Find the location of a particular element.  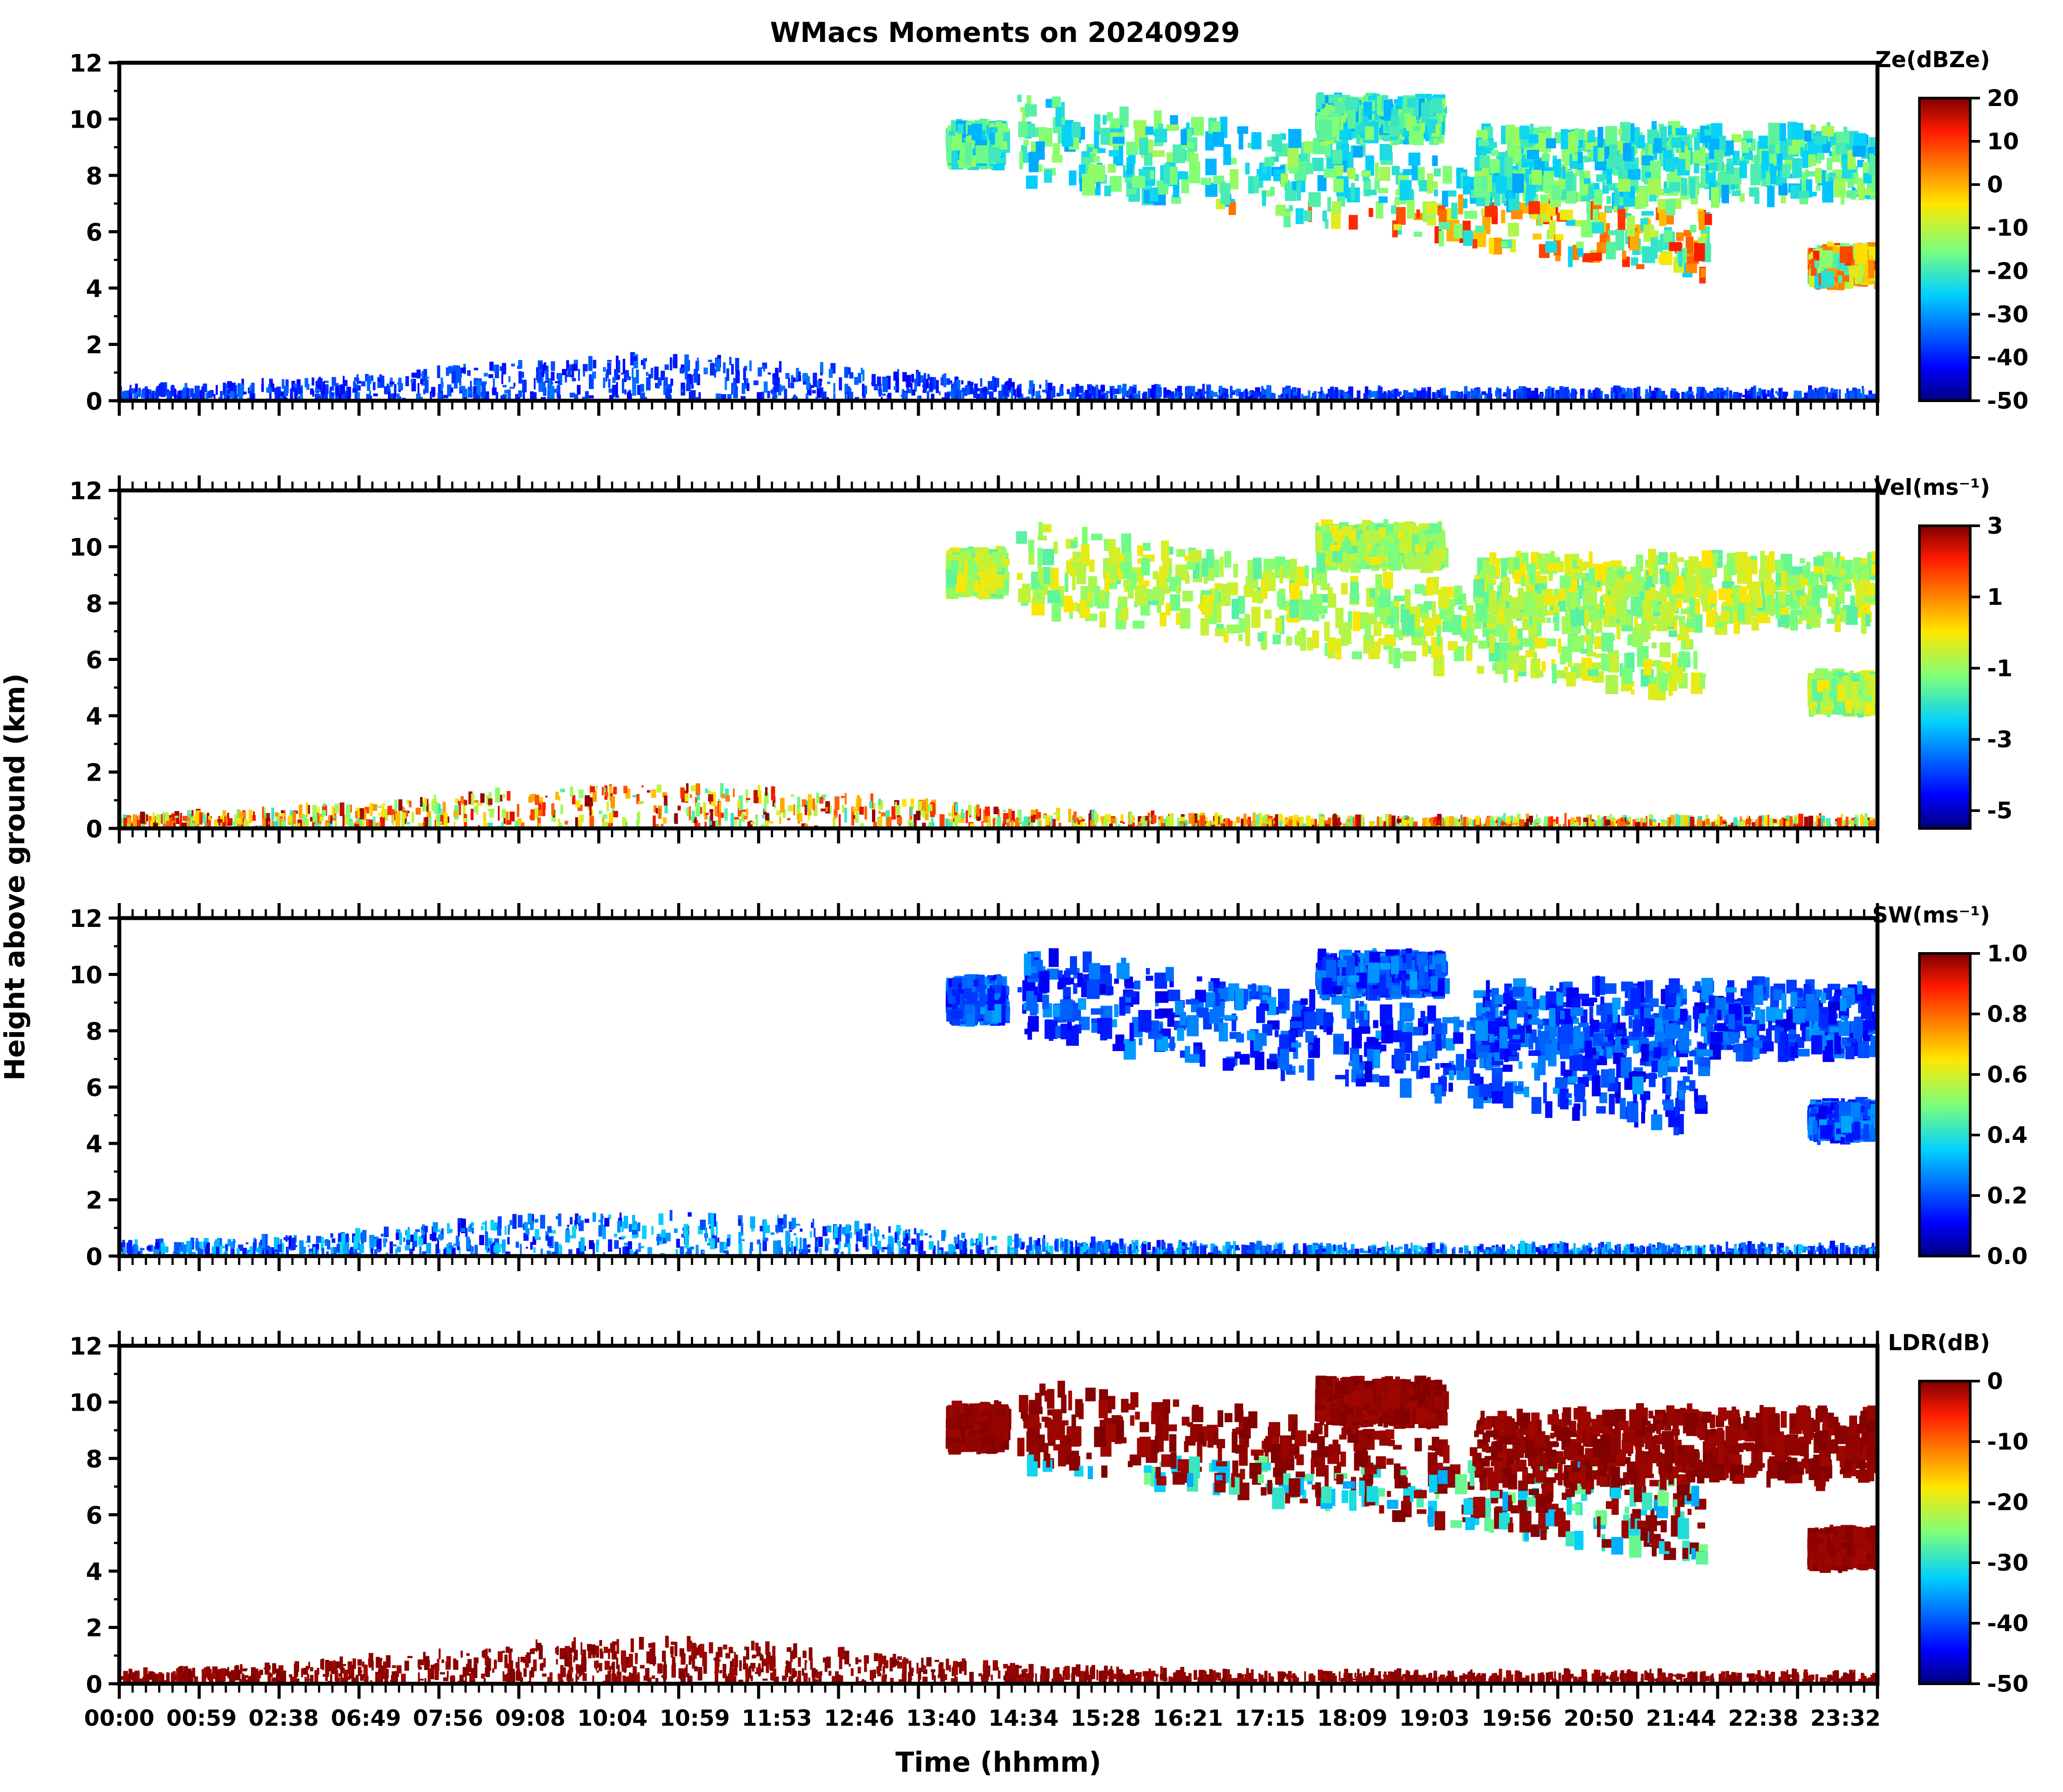

colorbar-tick-label: 20 is located at coordinates (2003, 98).